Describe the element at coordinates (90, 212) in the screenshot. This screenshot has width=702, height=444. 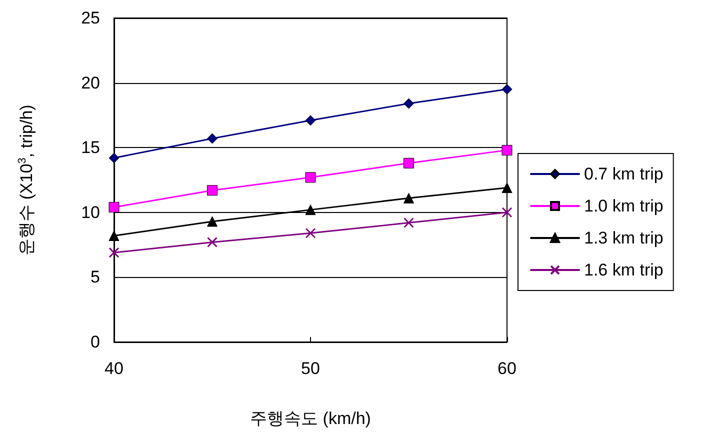
I see `y-tick-label: 10` at that location.